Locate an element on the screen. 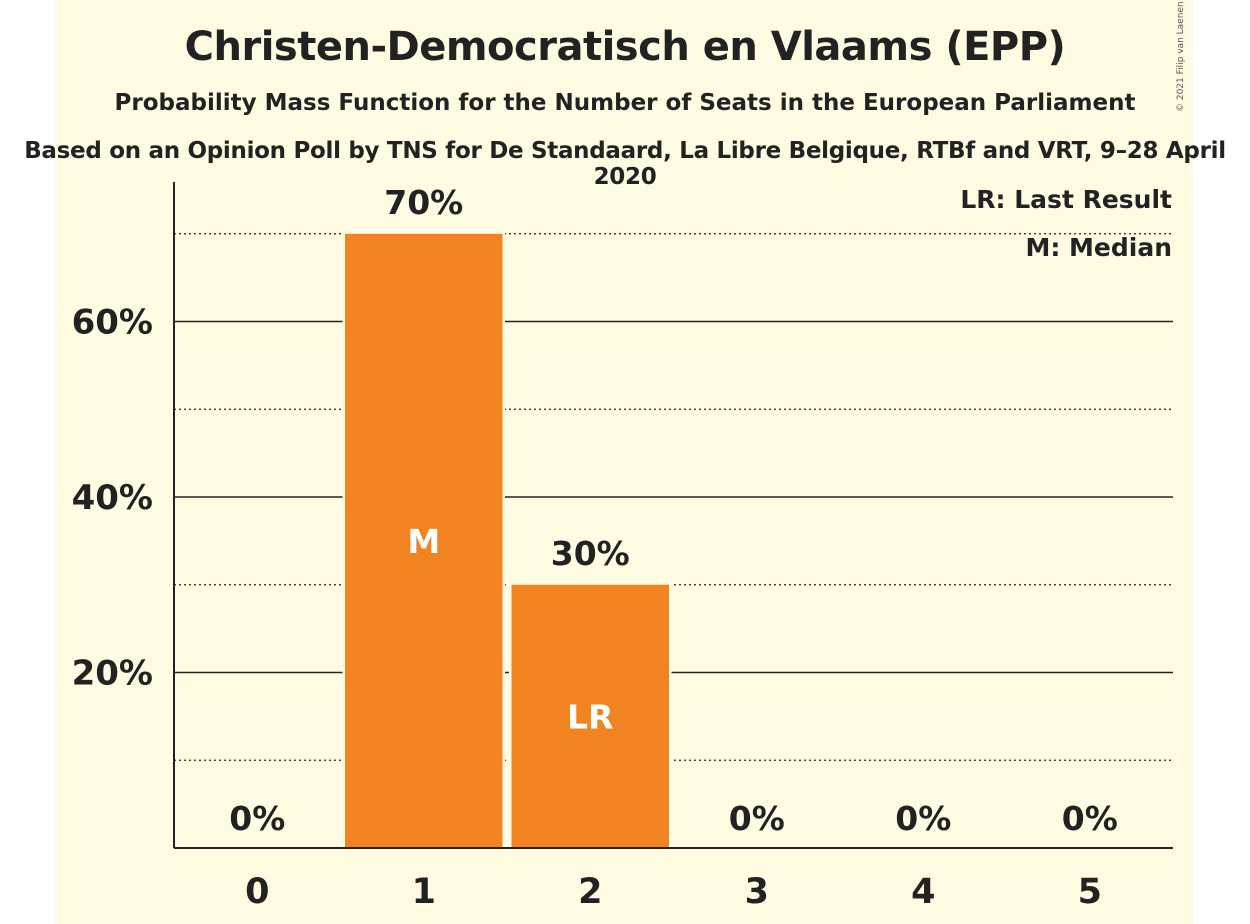 Image resolution: width=1250 pixels, height=924 pixels. bar-value-label: 30% is located at coordinates (590, 553).